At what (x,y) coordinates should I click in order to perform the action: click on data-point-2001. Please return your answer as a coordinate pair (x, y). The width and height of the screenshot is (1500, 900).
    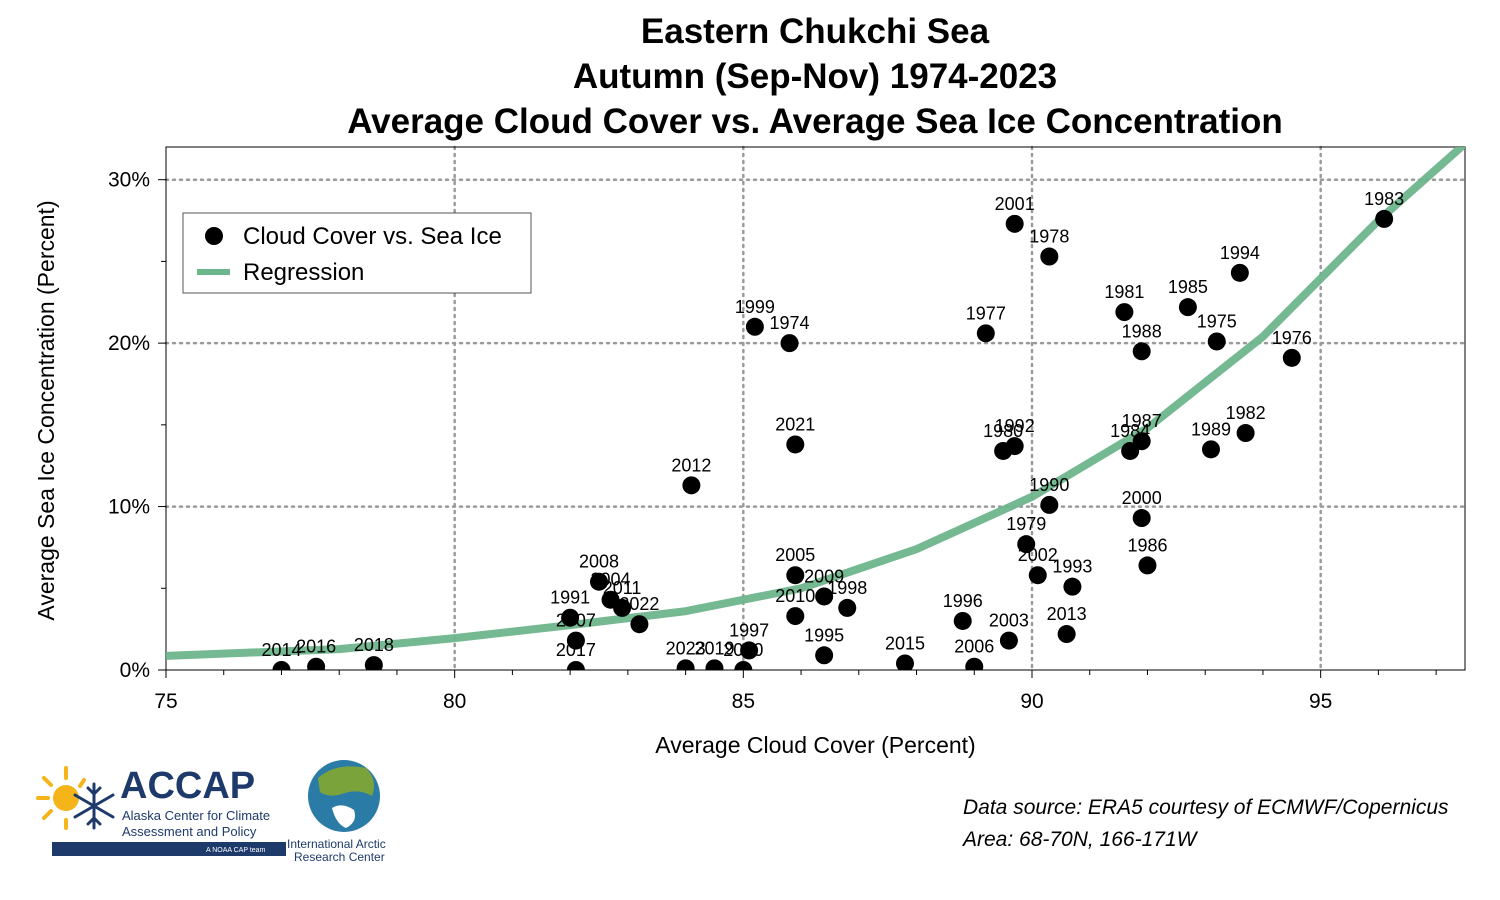
    Looking at the image, I should click on (1014, 223).